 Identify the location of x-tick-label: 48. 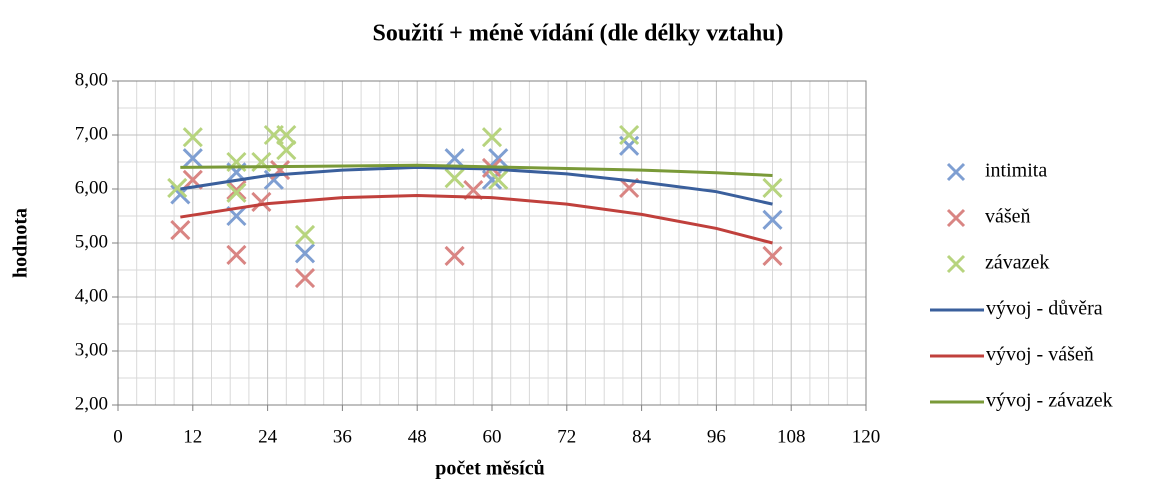
(417, 436).